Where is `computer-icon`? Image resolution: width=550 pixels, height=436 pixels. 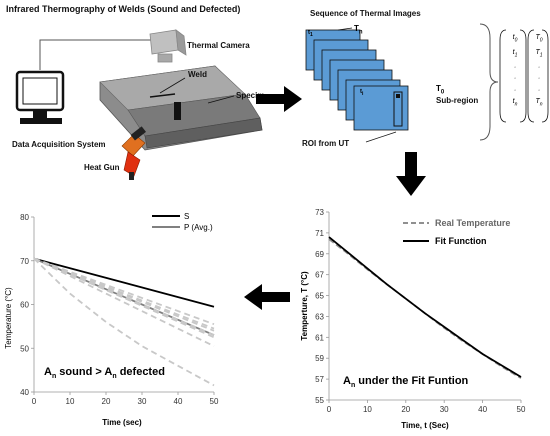
computer-icon is located at coordinates (40, 97).